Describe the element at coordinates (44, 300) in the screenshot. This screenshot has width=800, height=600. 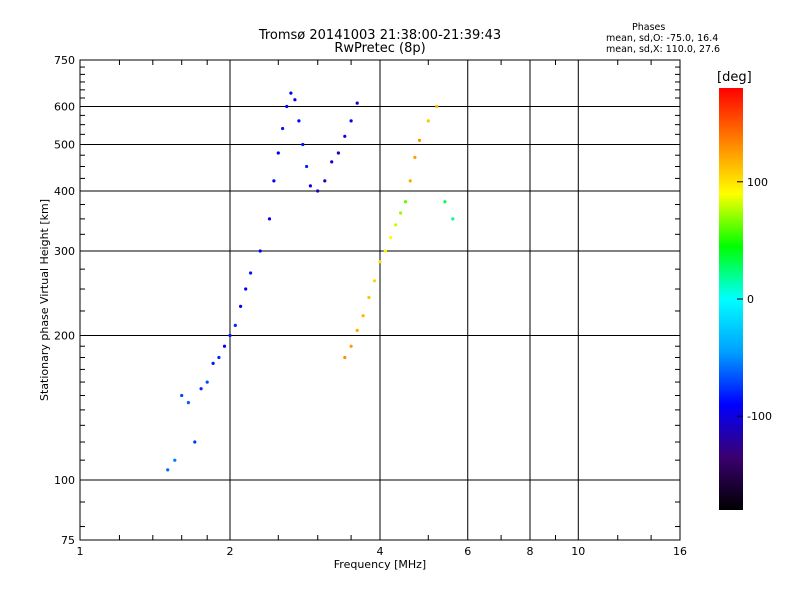
I see `y-axis-label: Stationary phase Virtual Height [km]` at that location.